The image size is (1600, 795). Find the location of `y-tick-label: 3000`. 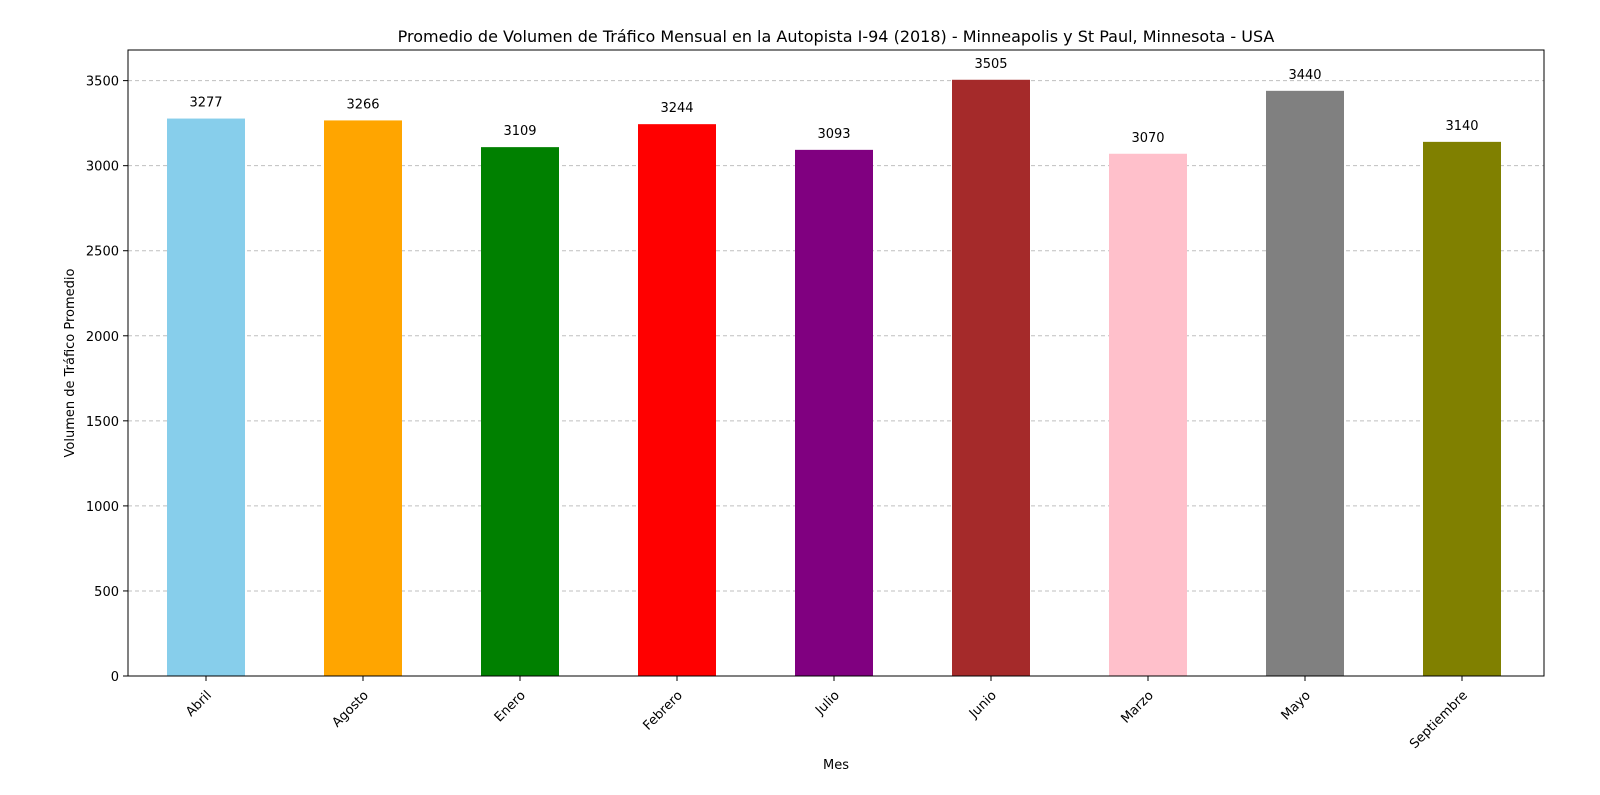

y-tick-label: 3000 is located at coordinates (102, 167).